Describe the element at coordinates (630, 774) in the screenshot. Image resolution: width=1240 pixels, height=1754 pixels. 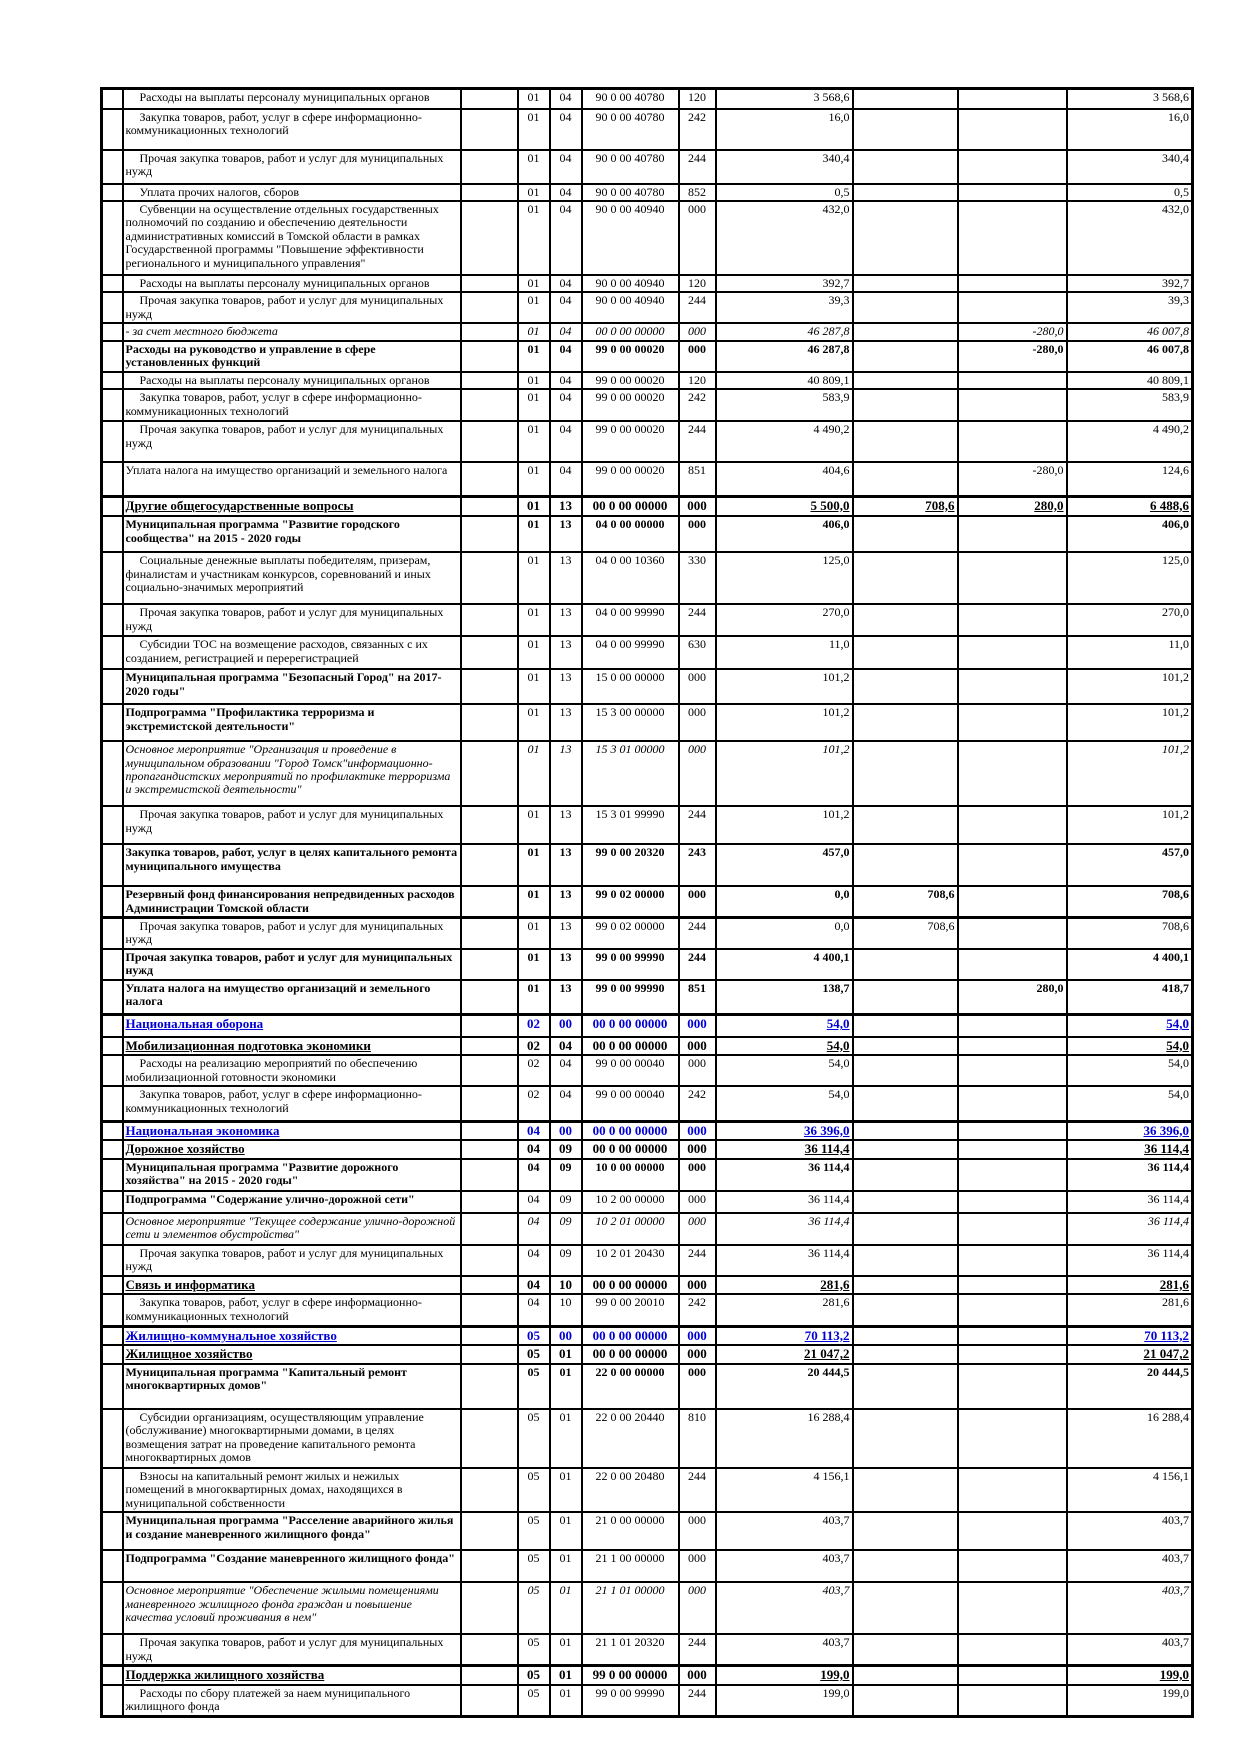
I see `row-target-article-cell: 15 3 01 00000` at that location.